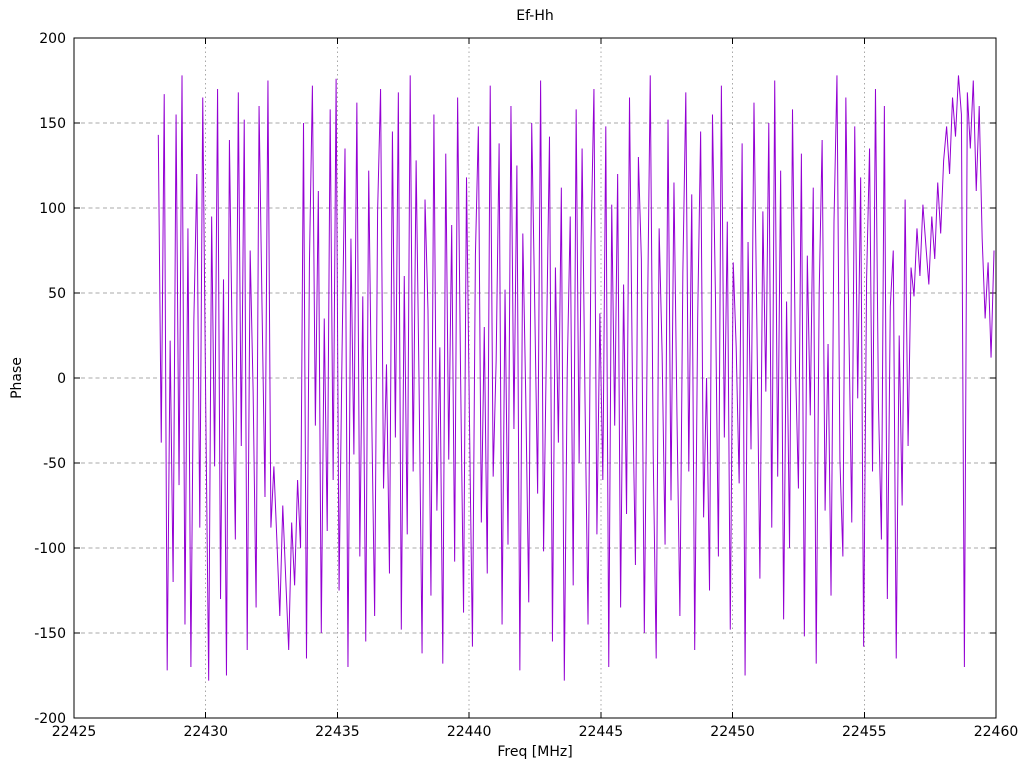 The width and height of the screenshot is (1024, 768). What do you see at coordinates (864, 732) in the screenshot?
I see `x-tick-label: 22455` at bounding box center [864, 732].